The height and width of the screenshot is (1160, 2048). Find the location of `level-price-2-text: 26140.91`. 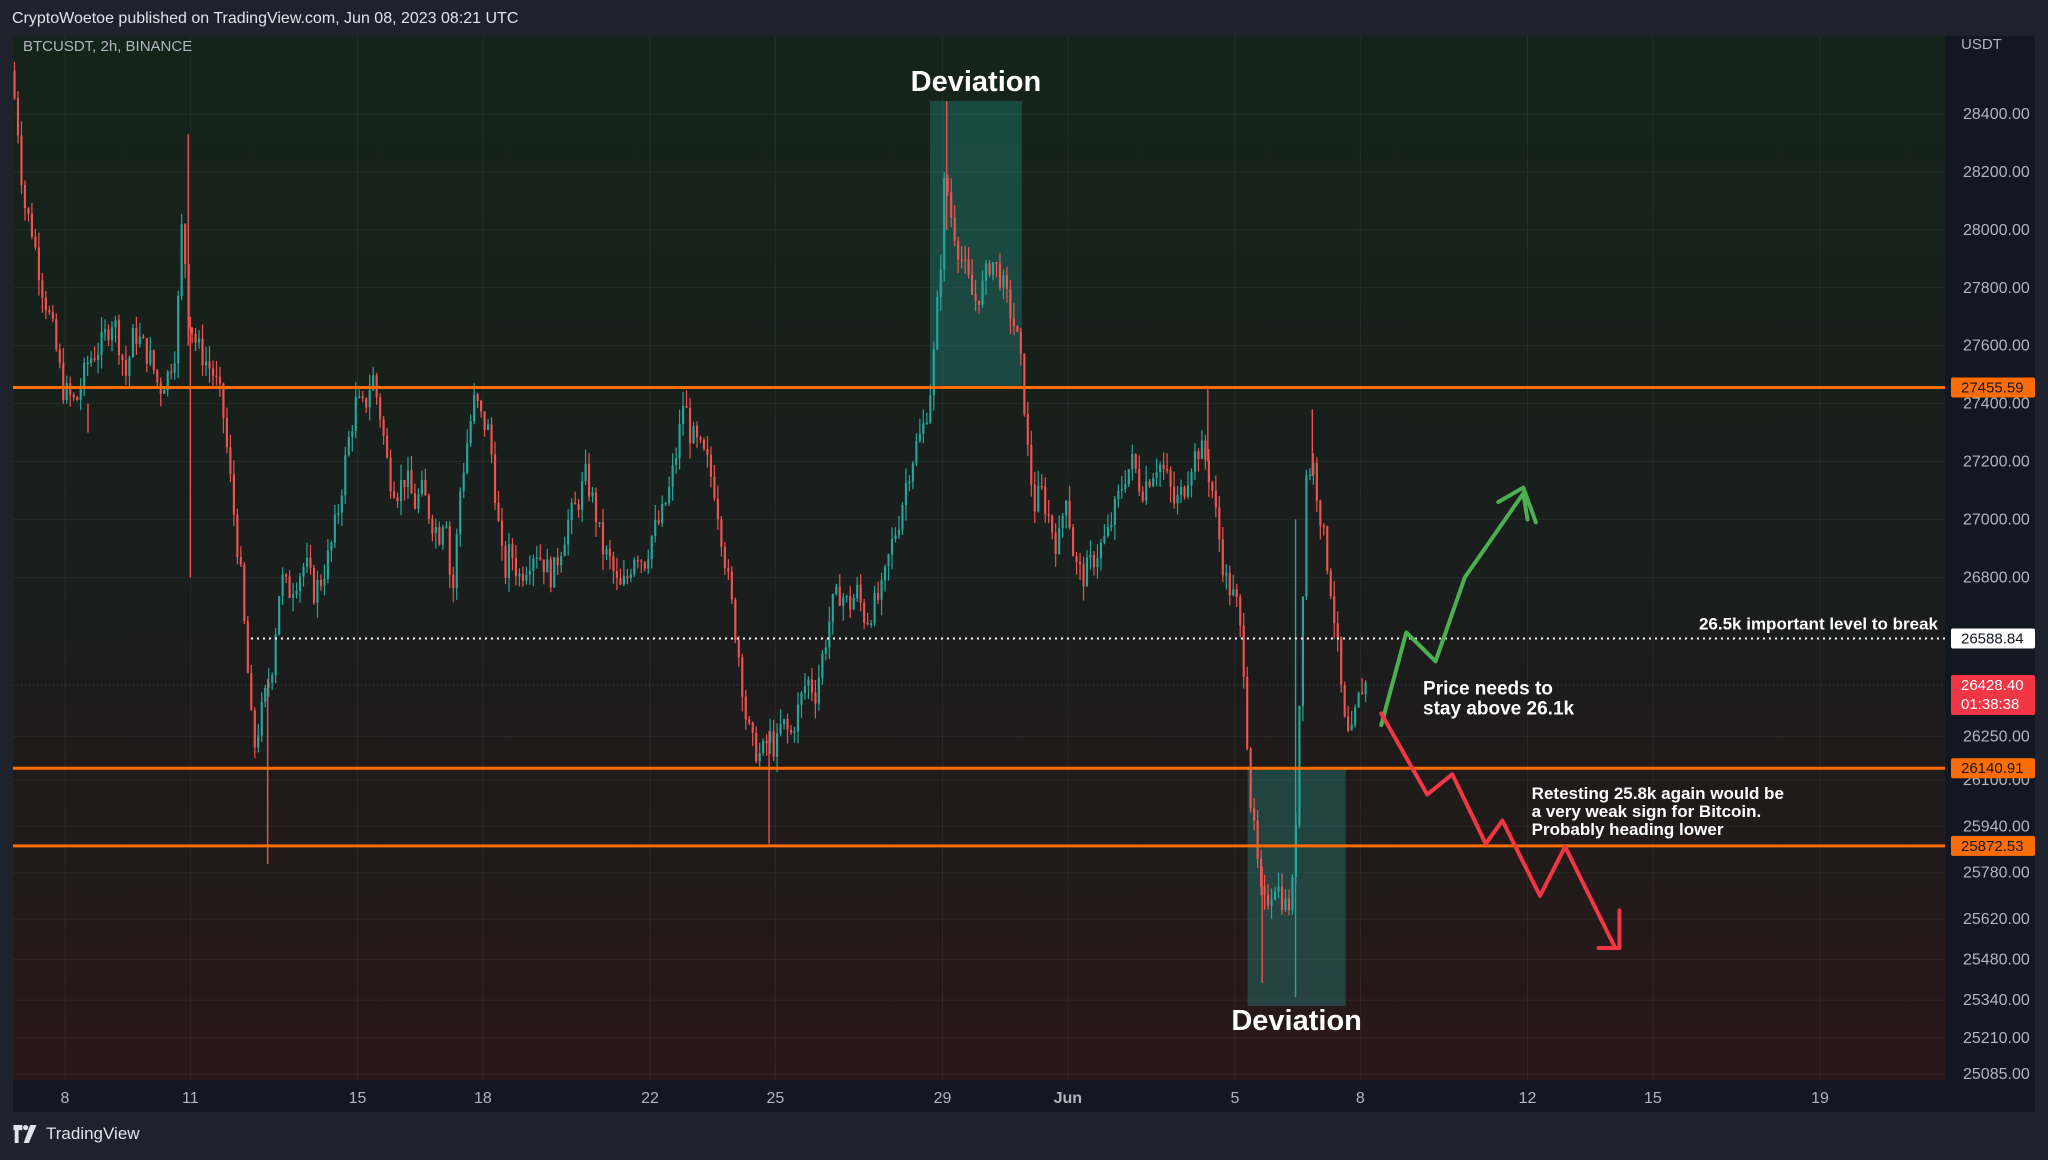

level-price-2-text: 26140.91 is located at coordinates (1992, 768).